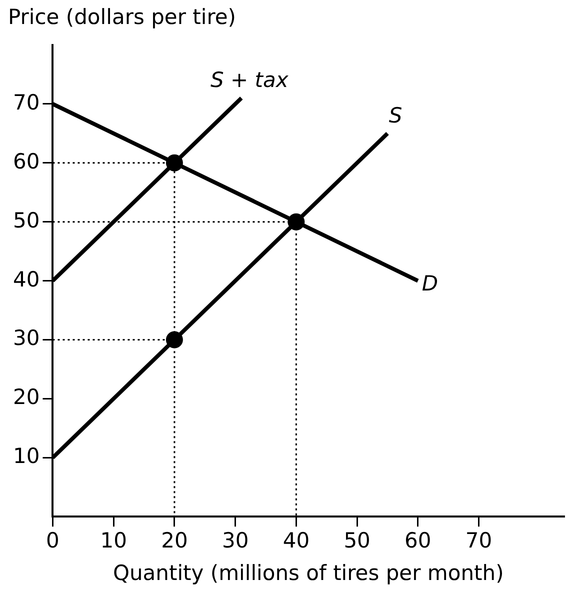 The width and height of the screenshot is (573, 599). What do you see at coordinates (122, 16) in the screenshot?
I see `y-axis-title: Price (dollars per tire)` at bounding box center [122, 16].